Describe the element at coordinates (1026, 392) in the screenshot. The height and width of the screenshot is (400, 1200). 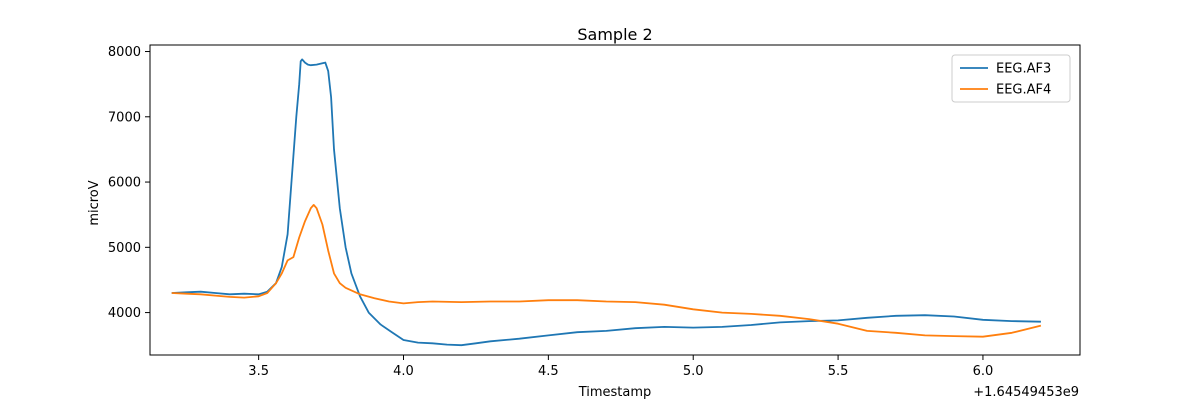
I see `x-axis-offset-label: +1.64549453e9` at that location.